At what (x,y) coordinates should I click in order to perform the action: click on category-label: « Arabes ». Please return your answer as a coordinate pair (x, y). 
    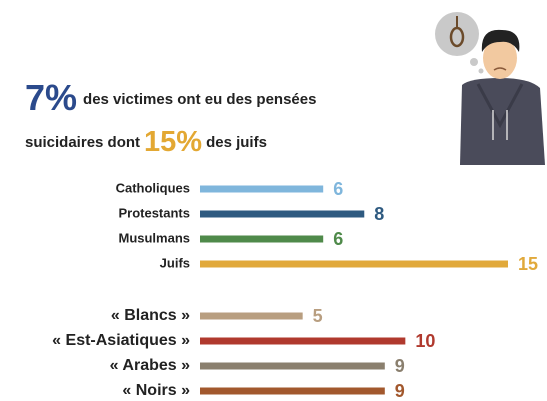
    Looking at the image, I should click on (150, 365).